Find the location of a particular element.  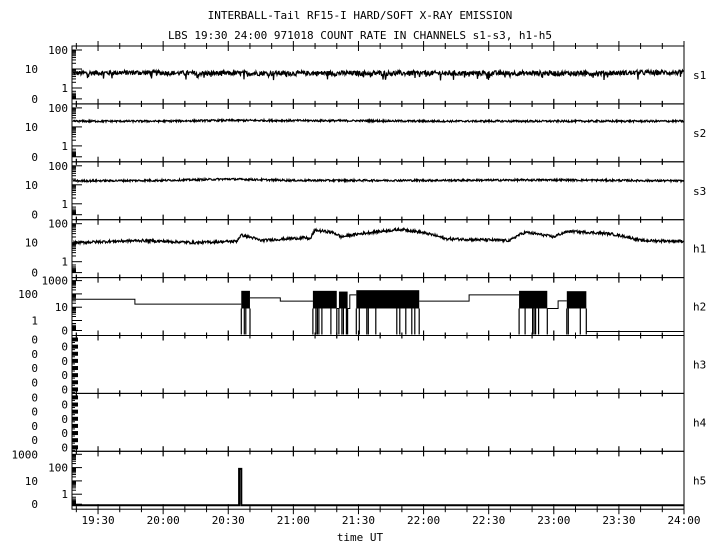

series-line-h2 is located at coordinates (378, 313).